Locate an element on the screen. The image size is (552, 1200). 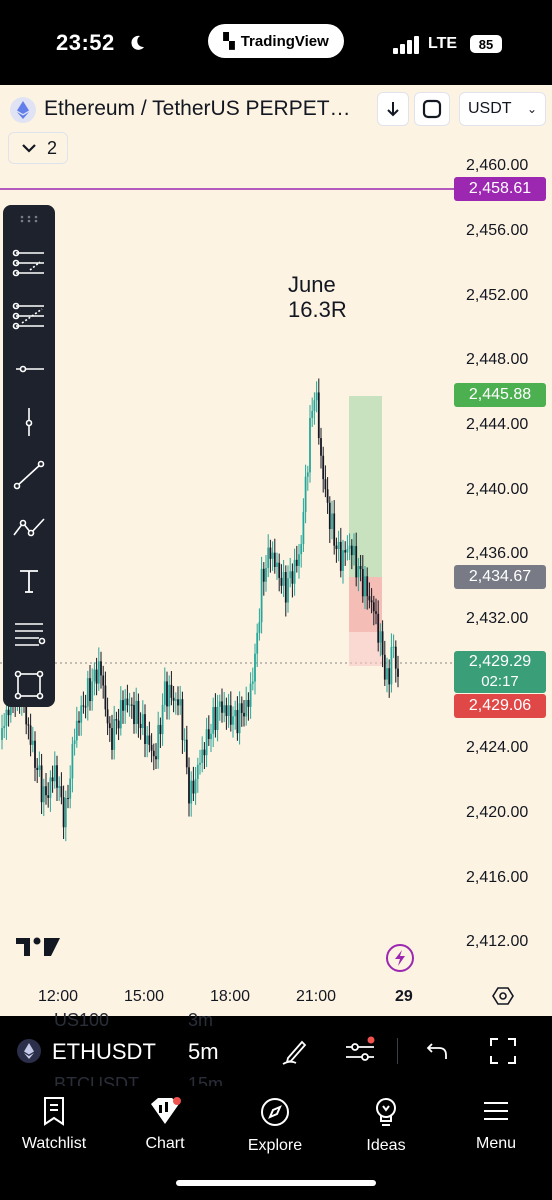
parallel-lines-tool-icon is located at coordinates (29, 634).